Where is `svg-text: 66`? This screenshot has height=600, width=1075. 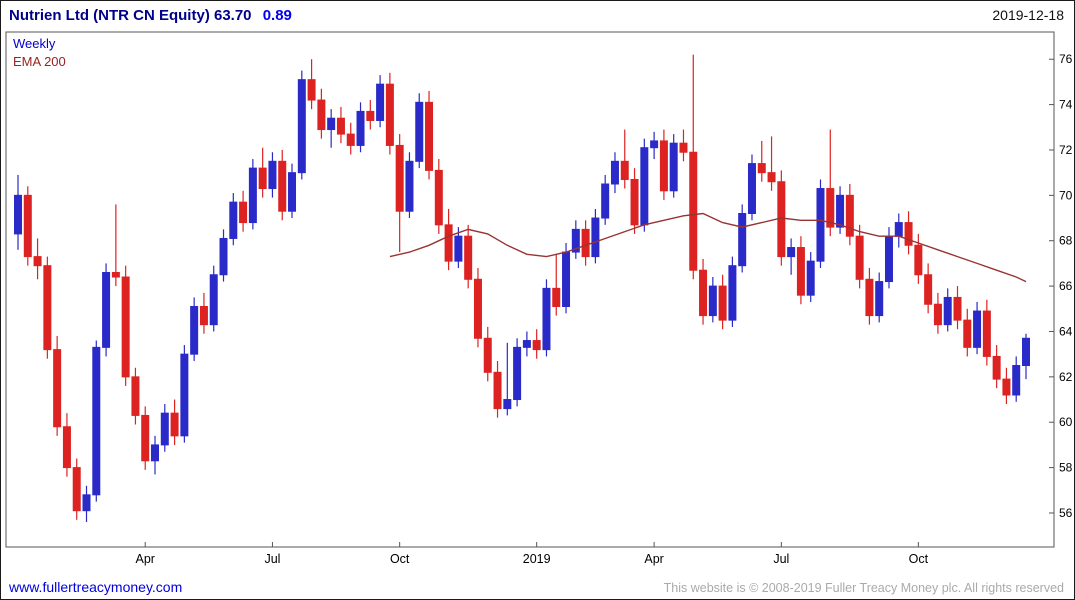 svg-text: 66 is located at coordinates (1066, 286).